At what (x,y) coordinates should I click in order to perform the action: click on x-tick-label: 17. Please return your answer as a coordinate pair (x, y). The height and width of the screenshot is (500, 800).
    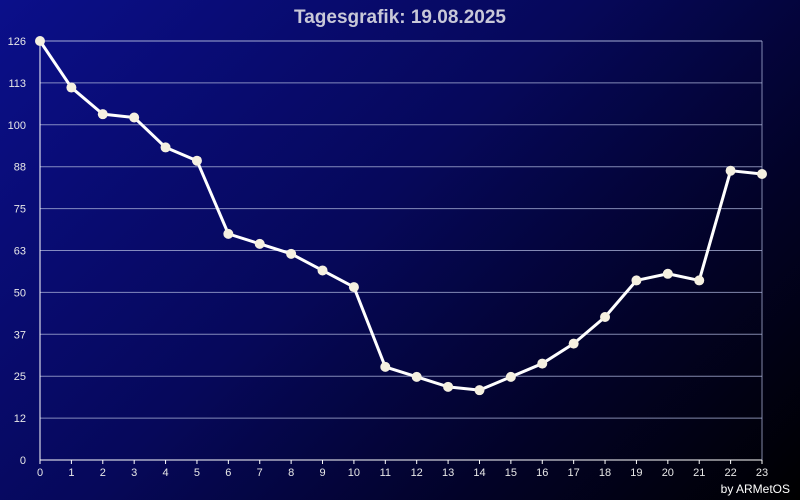
    Looking at the image, I should click on (574, 473).